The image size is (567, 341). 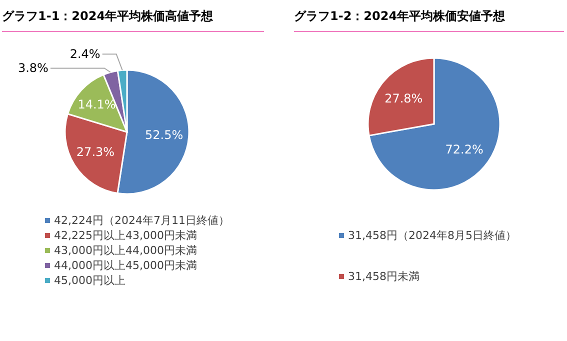 What do you see at coordinates (403, 99) in the screenshot?
I see `data-label: 27.8%` at bounding box center [403, 99].